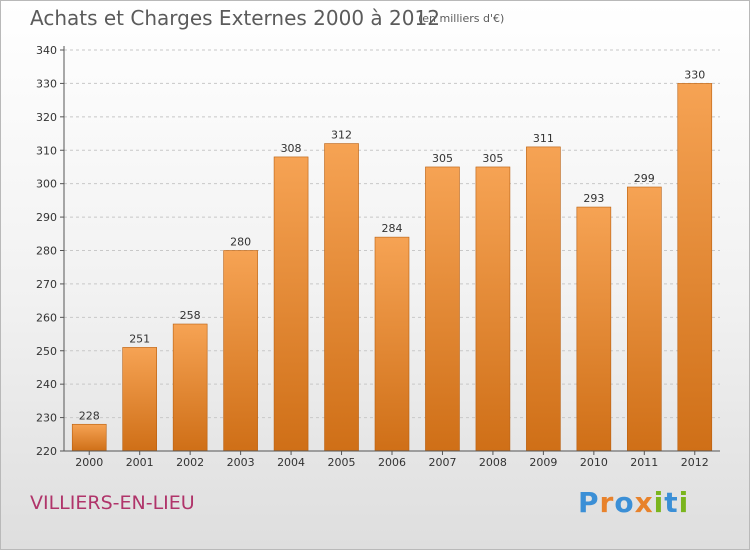  What do you see at coordinates (694, 74) in the screenshot?
I see `value-label-2012: 330` at bounding box center [694, 74].